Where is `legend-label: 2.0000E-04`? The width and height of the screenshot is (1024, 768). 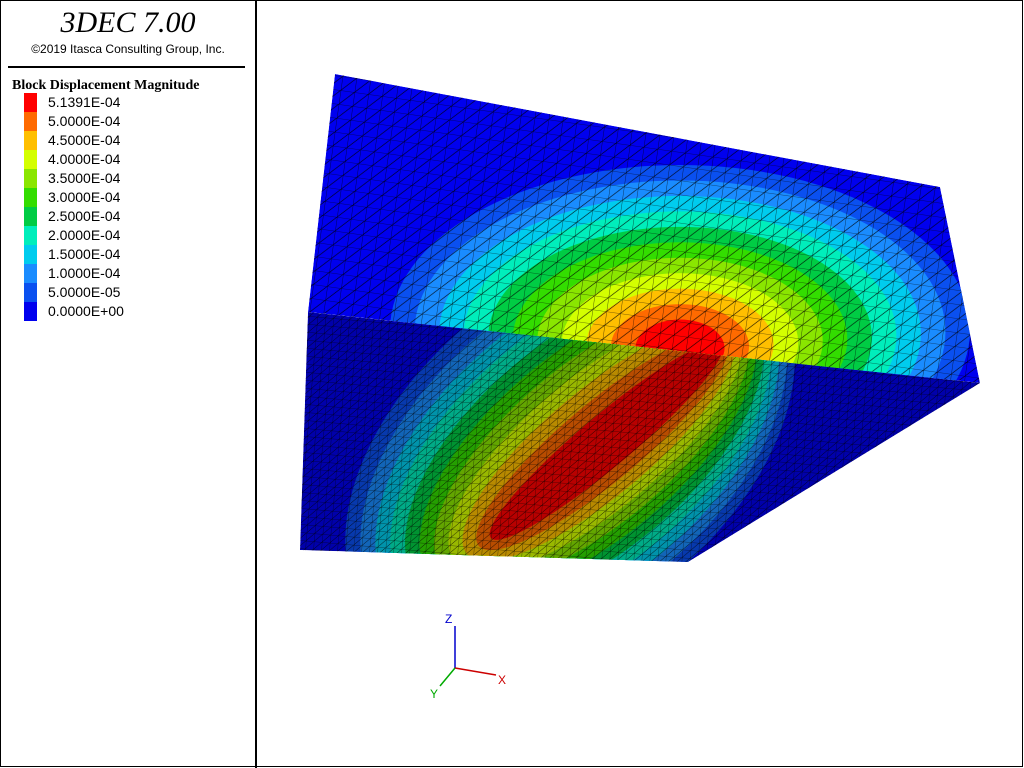
legend-label: 2.0000E-04 is located at coordinates (84, 235).